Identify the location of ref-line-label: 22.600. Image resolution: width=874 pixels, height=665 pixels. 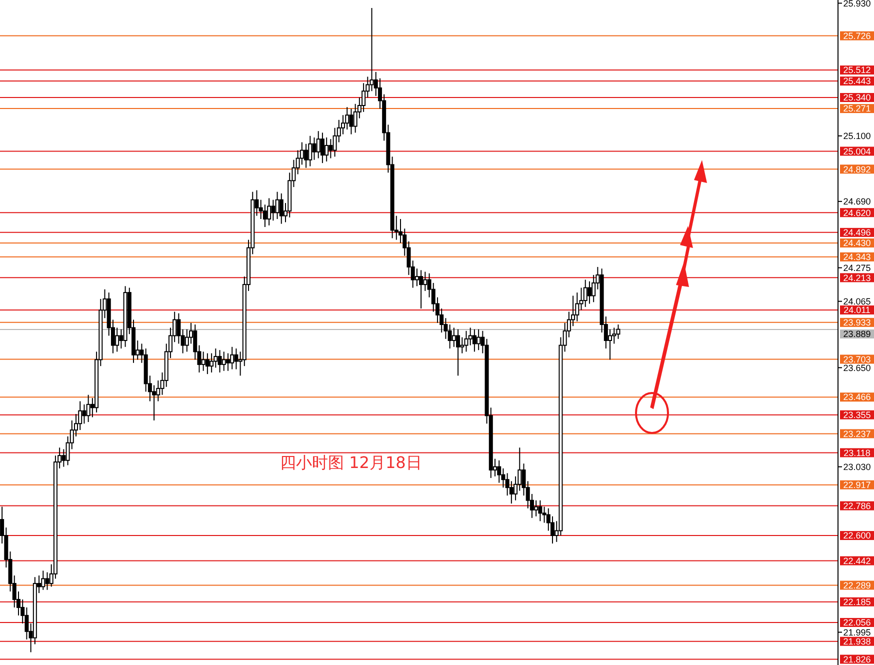
(857, 535).